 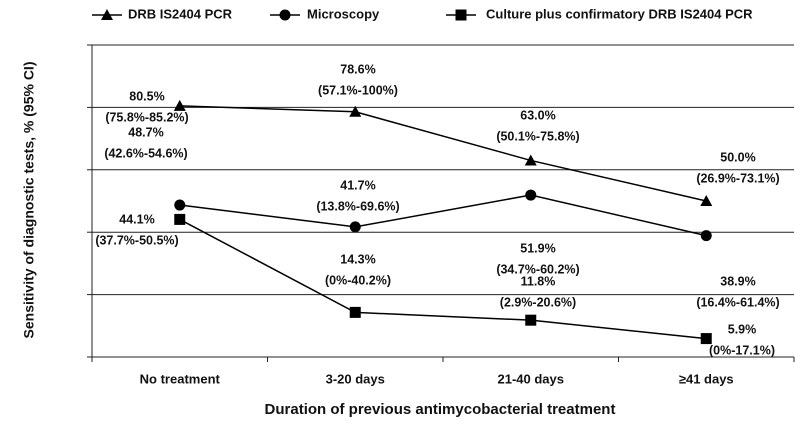 What do you see at coordinates (537, 269) in the screenshot?
I see `ci-label: (34.7%-60.2%)` at bounding box center [537, 269].